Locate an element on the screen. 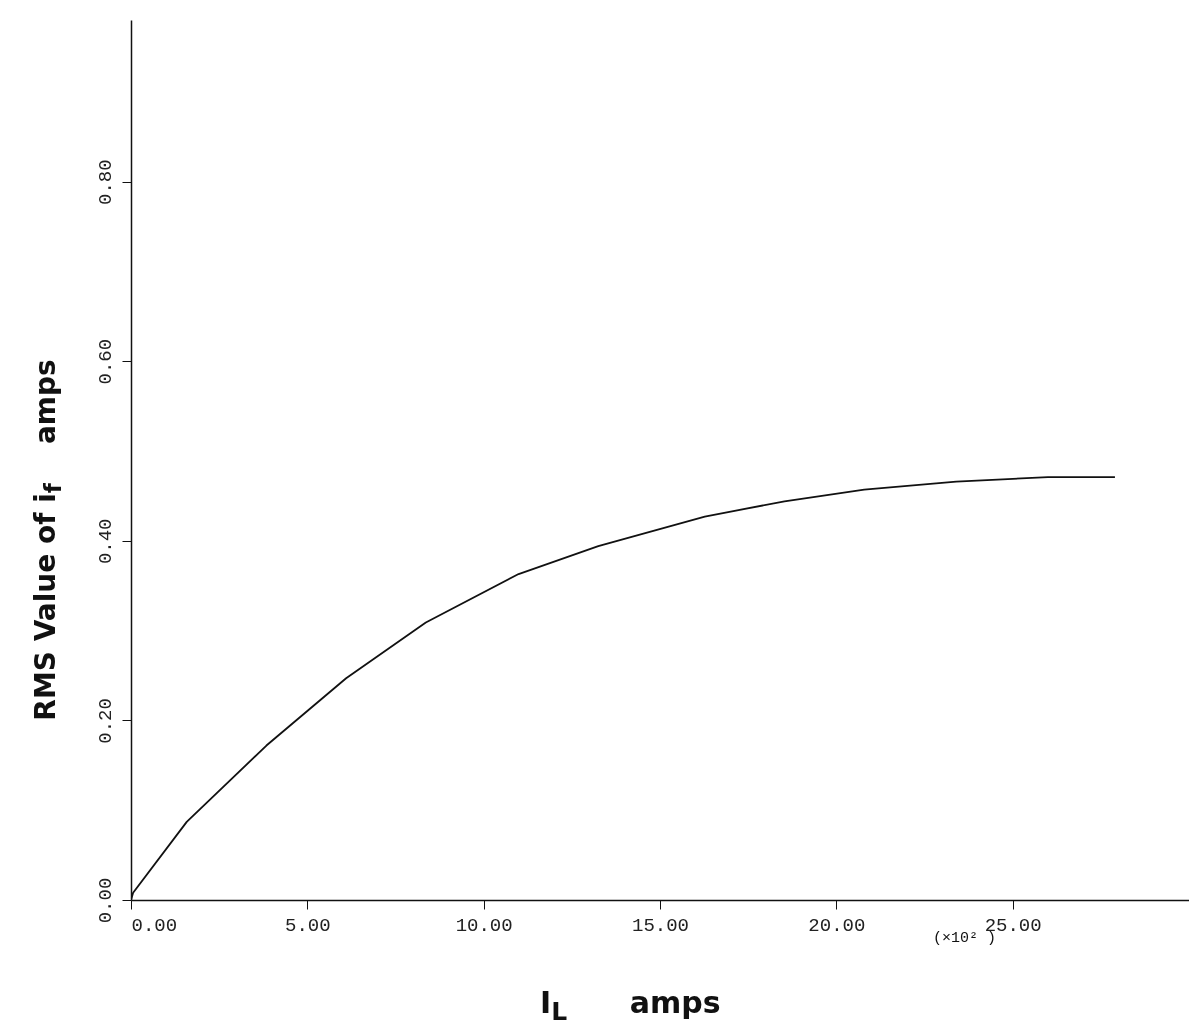  x-tick-label: 20.00 is located at coordinates (837, 925).